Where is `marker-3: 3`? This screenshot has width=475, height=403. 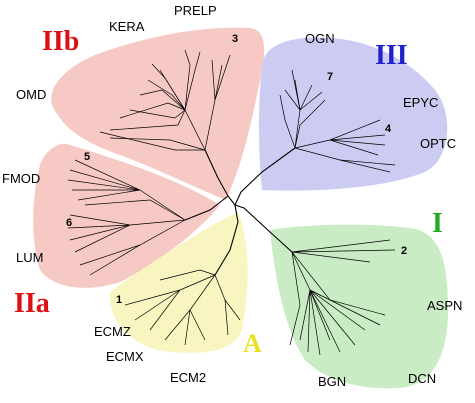
marker-3: 3 is located at coordinates (235, 39).